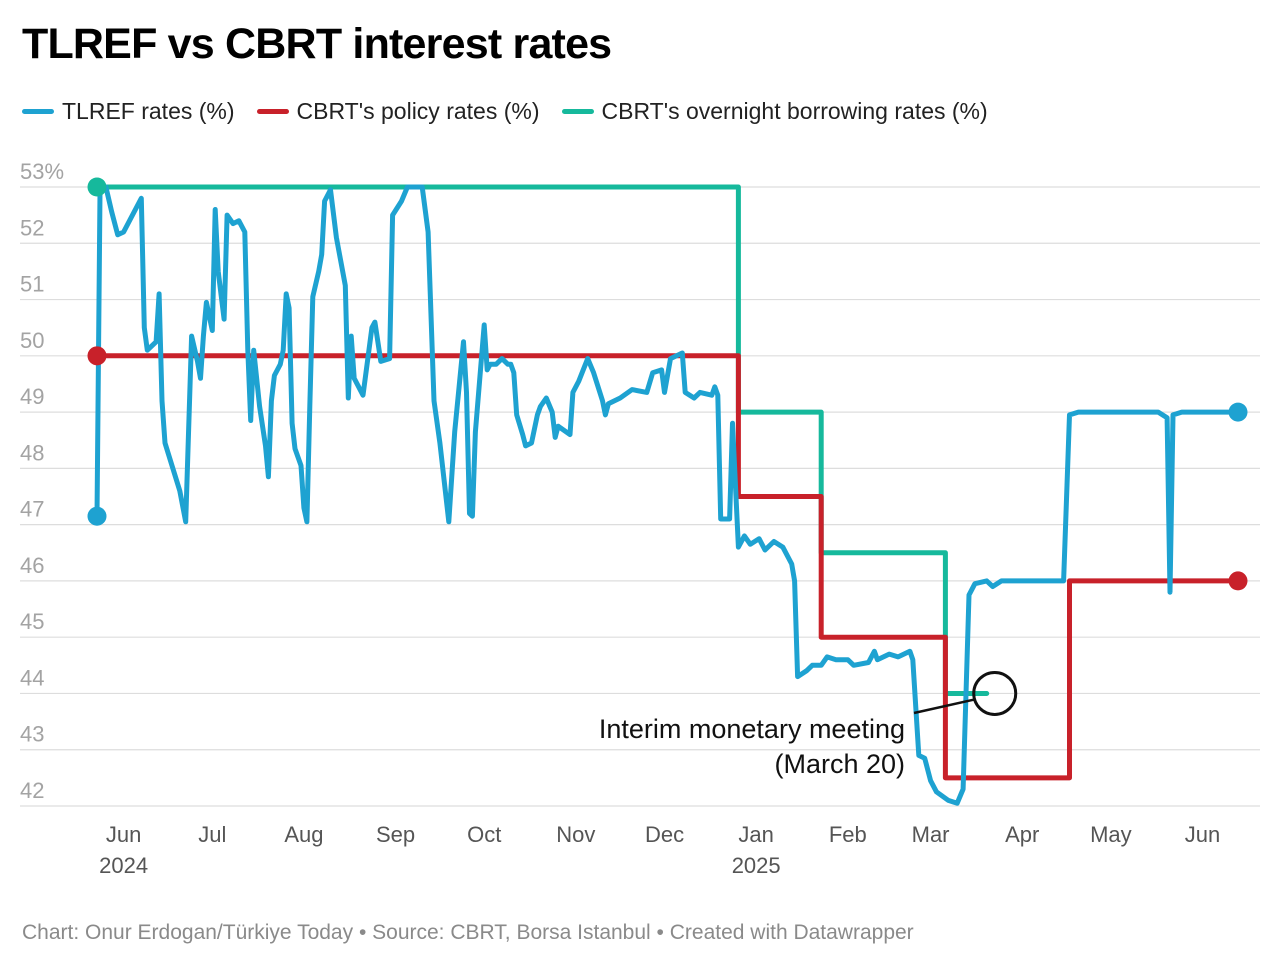  What do you see at coordinates (317, 44) in the screenshot?
I see `chart-title: TLREF vs CBRT interest rates` at bounding box center [317, 44].